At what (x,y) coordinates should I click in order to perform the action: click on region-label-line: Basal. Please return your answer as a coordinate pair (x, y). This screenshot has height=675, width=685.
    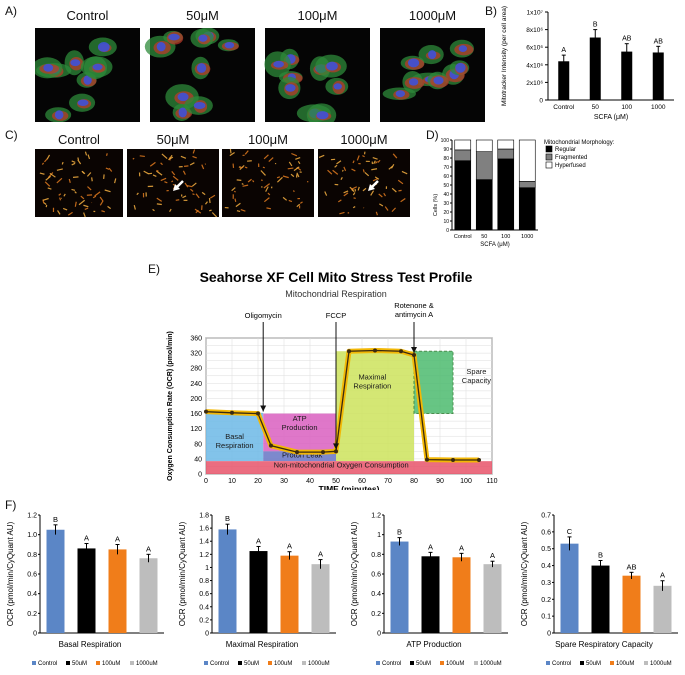
    Looking at the image, I should click on (234, 436).